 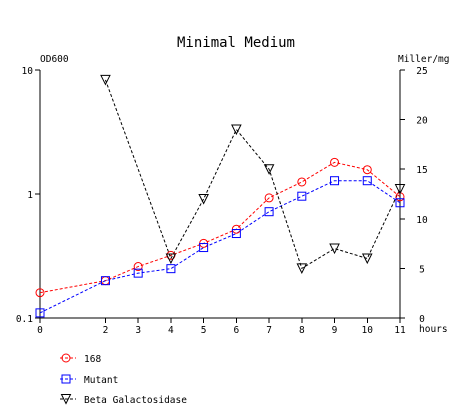 What do you see at coordinates (135, 400) in the screenshot?
I see `legend-label: Beta Galactosidase` at bounding box center [135, 400].